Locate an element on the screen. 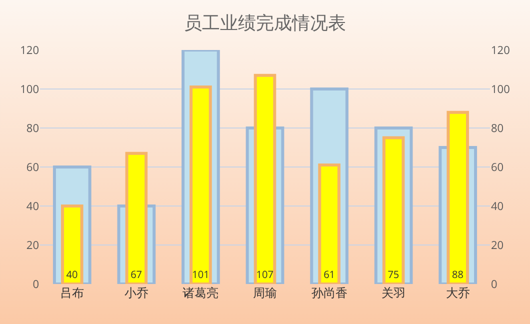  y2-tick-label: 0 is located at coordinates (494, 284).